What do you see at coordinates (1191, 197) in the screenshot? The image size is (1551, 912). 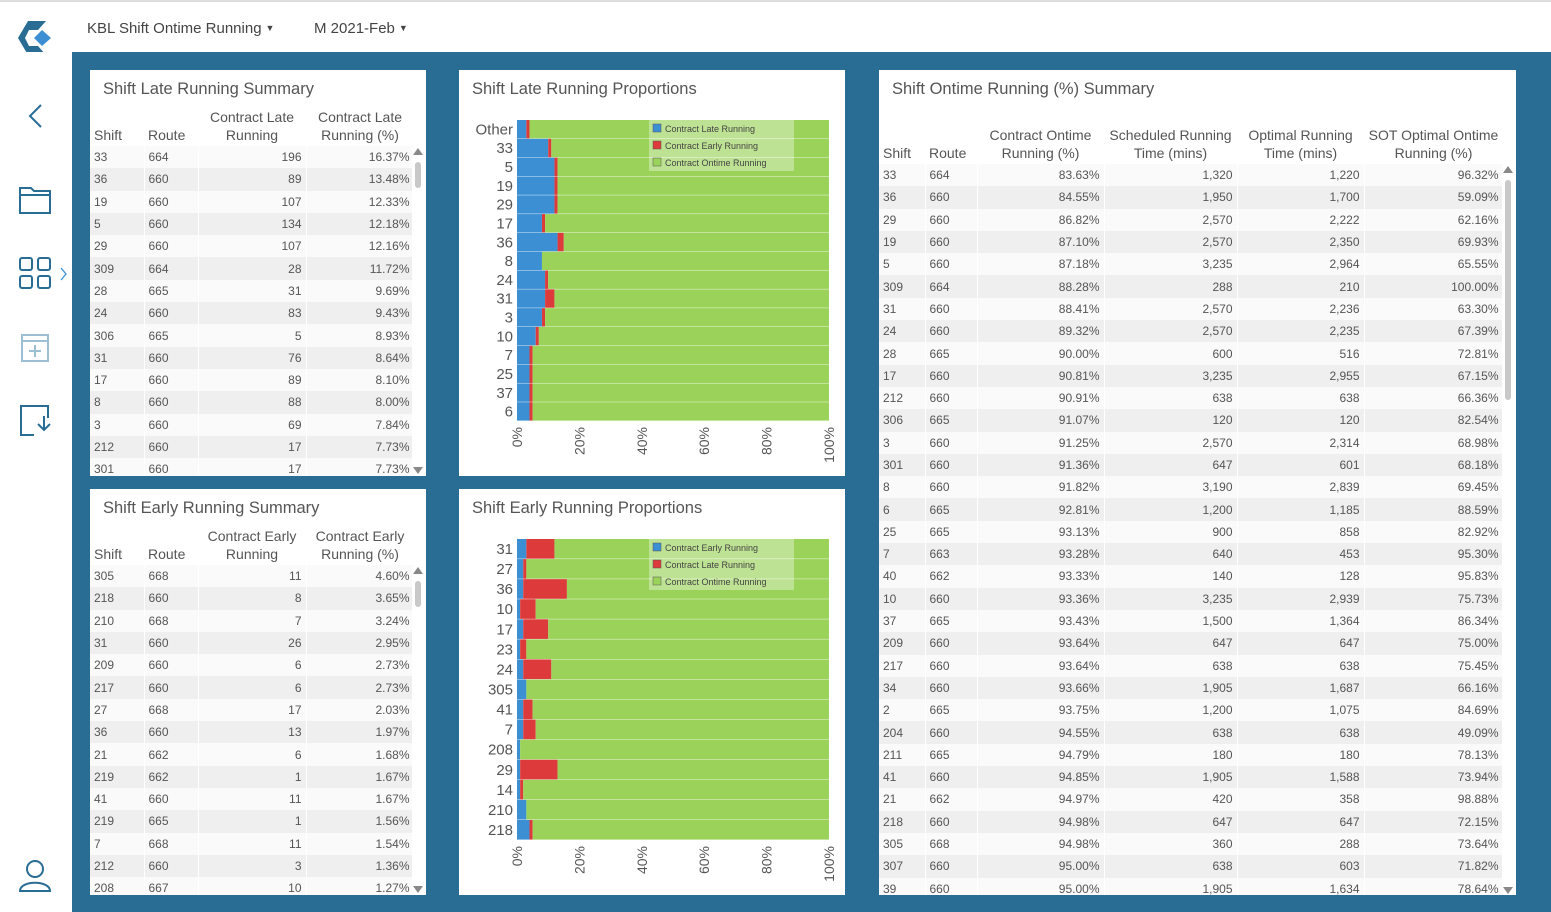 I see `table-row: 36 660 84.55% 1,950 1,700 59.09%` at bounding box center [1191, 197].